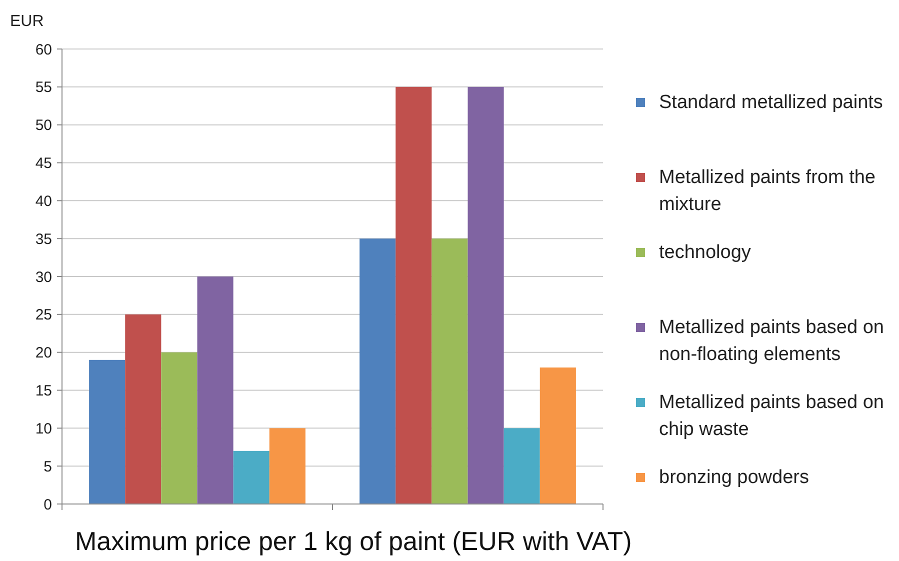 The image size is (899, 561). Describe the element at coordinates (767, 191) in the screenshot. I see `legend-label: Metallized paints from the mixture` at that location.